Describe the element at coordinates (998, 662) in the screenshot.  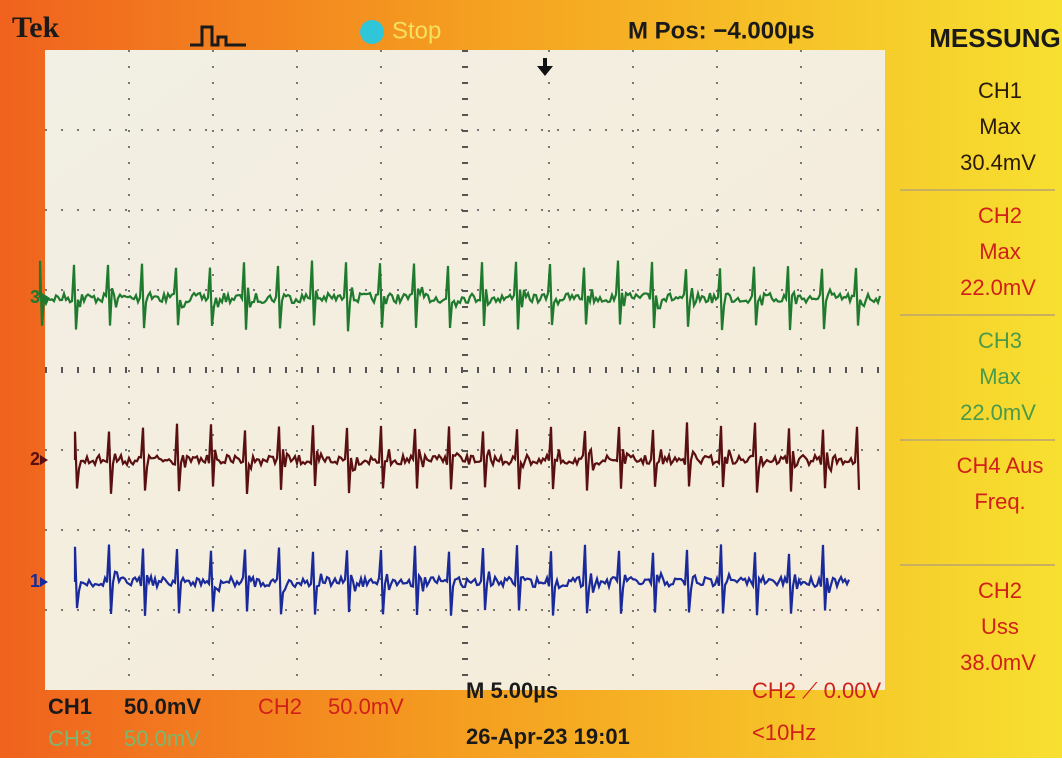
I see `menu-value: 38.0mV` at that location.